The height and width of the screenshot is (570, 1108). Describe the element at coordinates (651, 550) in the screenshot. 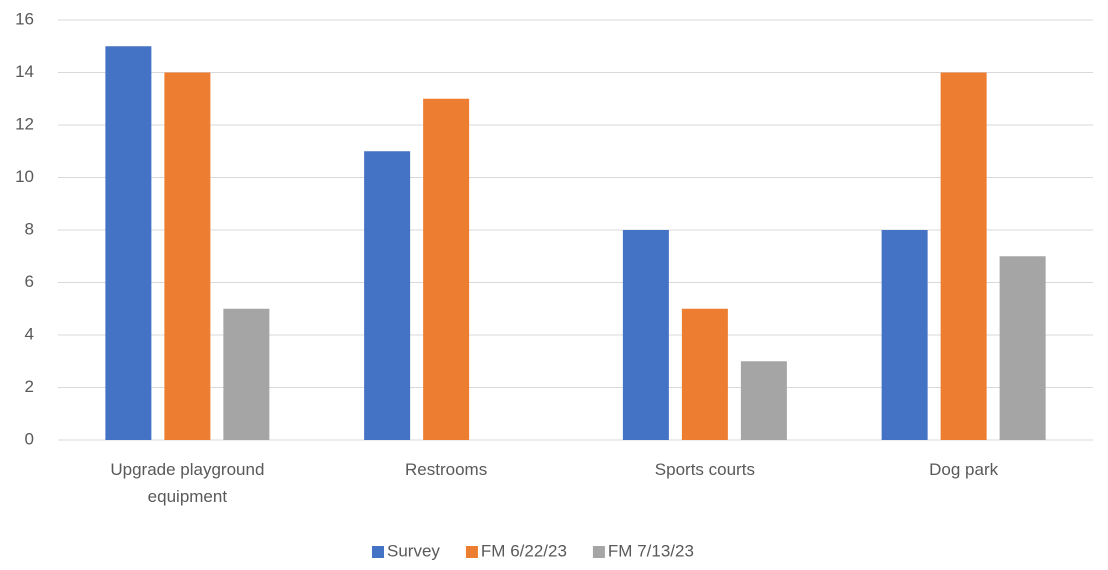

I see `legend-label: FM 7/13/23` at that location.